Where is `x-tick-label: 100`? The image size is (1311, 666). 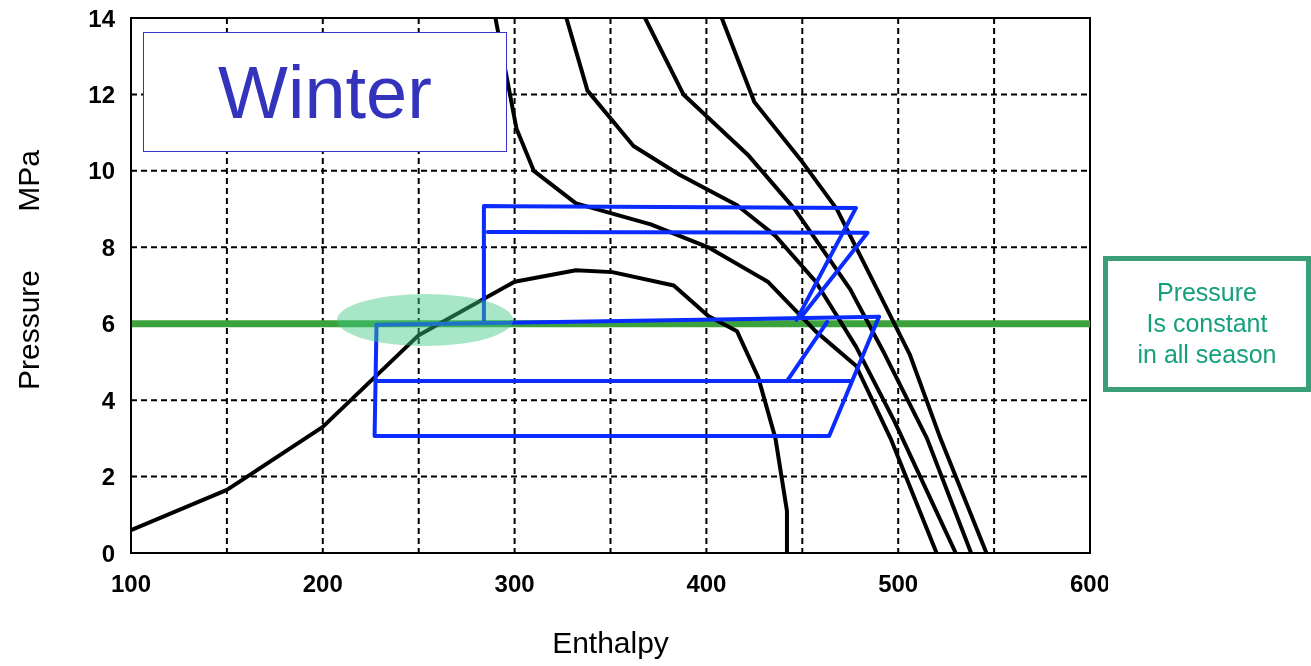 x-tick-label: 100 is located at coordinates (131, 584).